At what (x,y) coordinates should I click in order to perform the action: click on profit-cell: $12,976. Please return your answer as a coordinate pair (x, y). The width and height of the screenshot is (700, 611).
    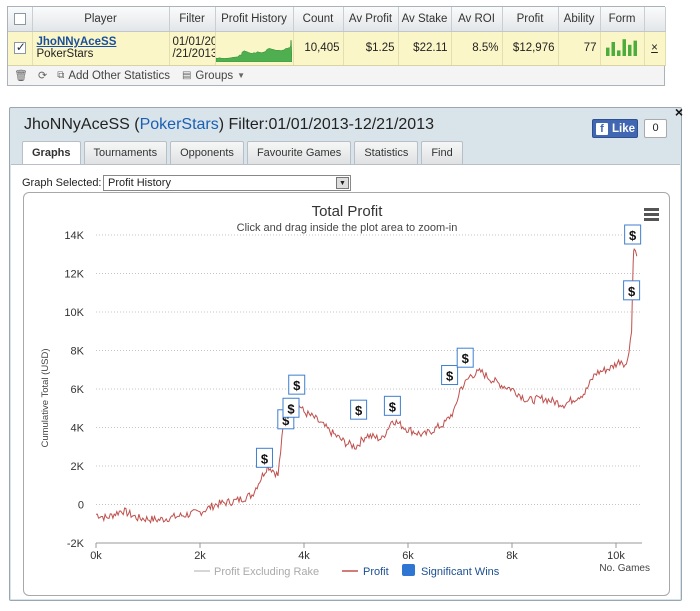
    Looking at the image, I should click on (530, 48).